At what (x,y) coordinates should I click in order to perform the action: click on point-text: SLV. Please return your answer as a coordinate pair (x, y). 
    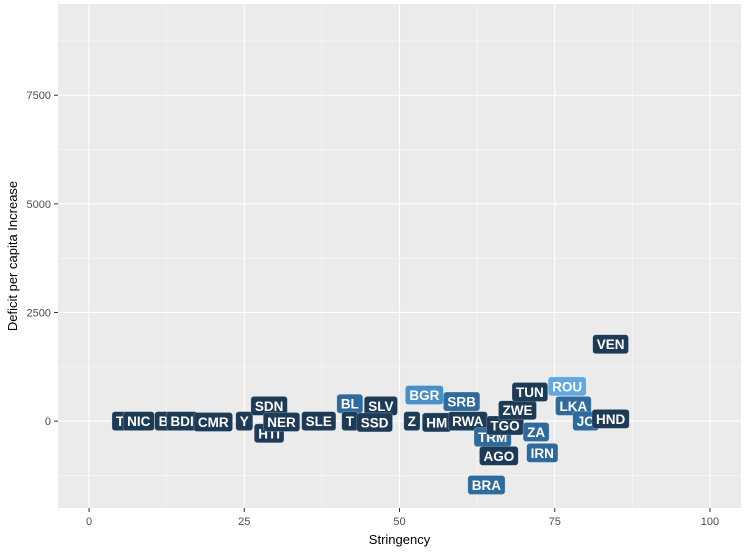
    Looking at the image, I should click on (380, 406).